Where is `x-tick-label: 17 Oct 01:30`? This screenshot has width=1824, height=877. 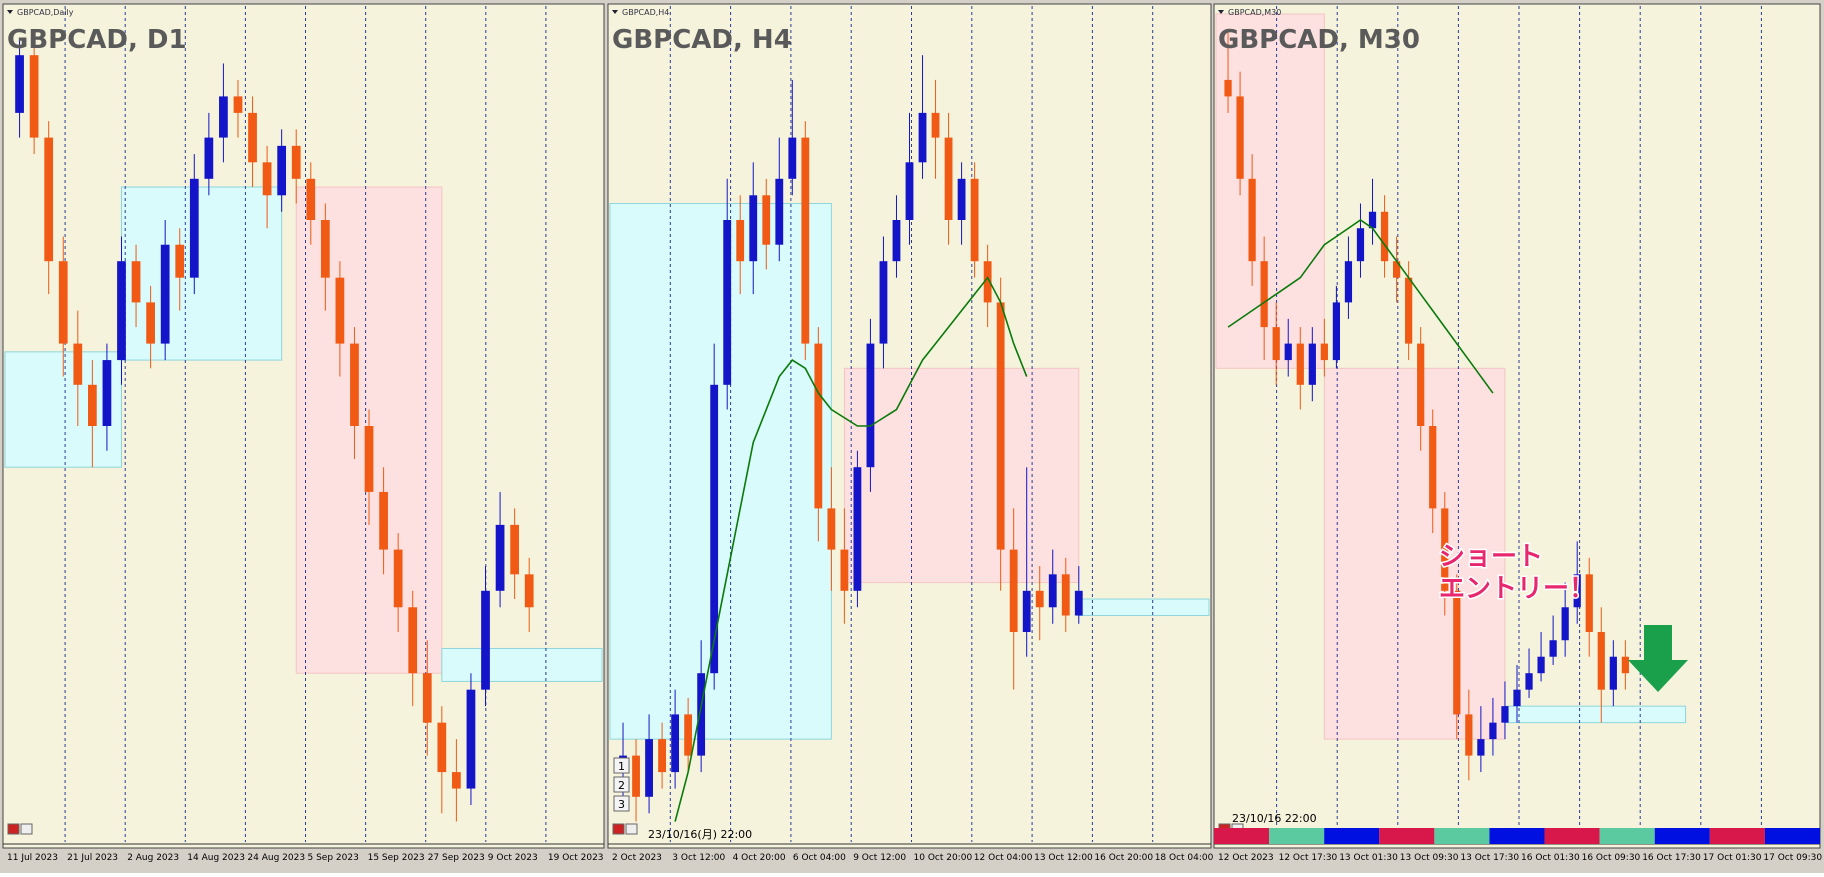 x-tick-label: 17 Oct 01:30 is located at coordinates (1732, 858).